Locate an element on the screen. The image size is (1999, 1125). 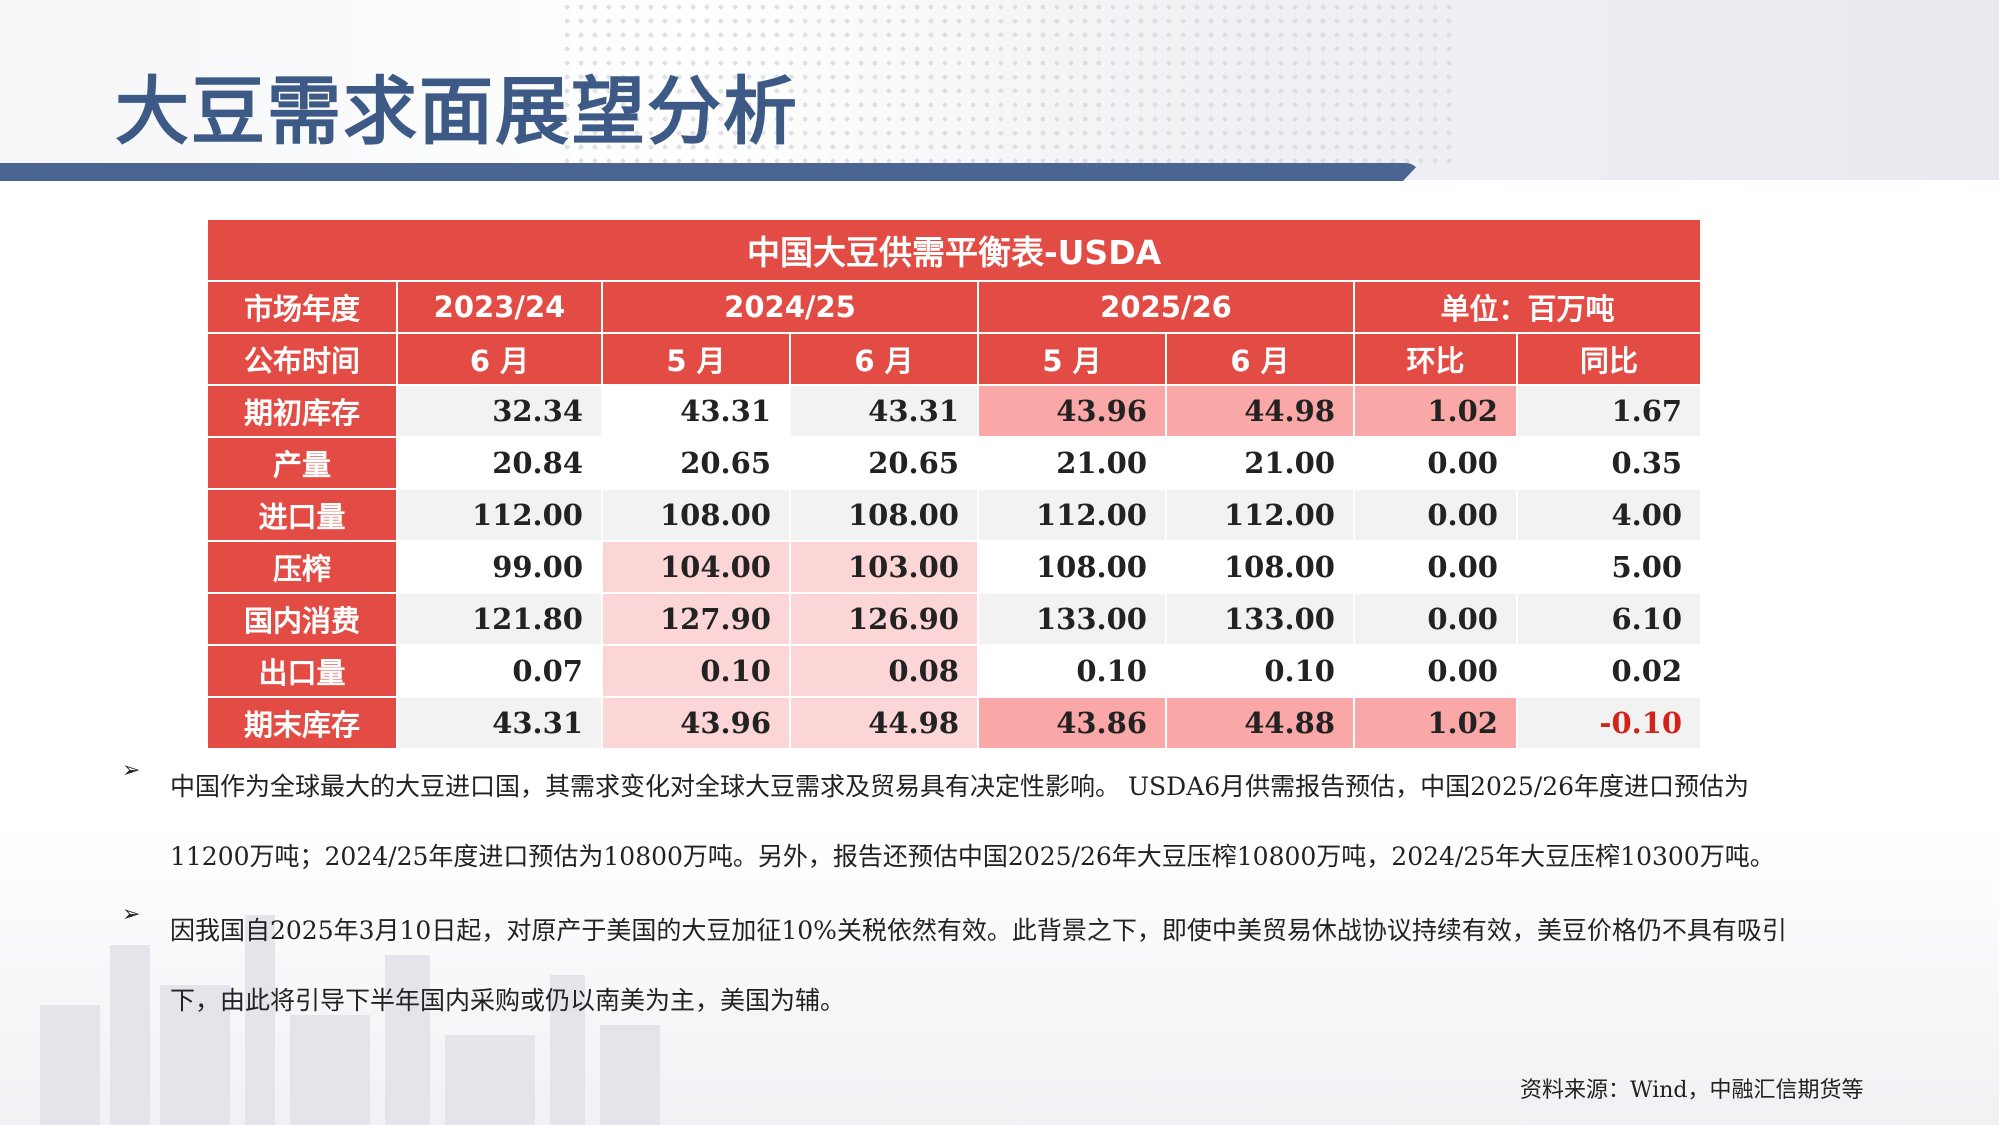
table-cell: 20.84 is located at coordinates (499, 463).